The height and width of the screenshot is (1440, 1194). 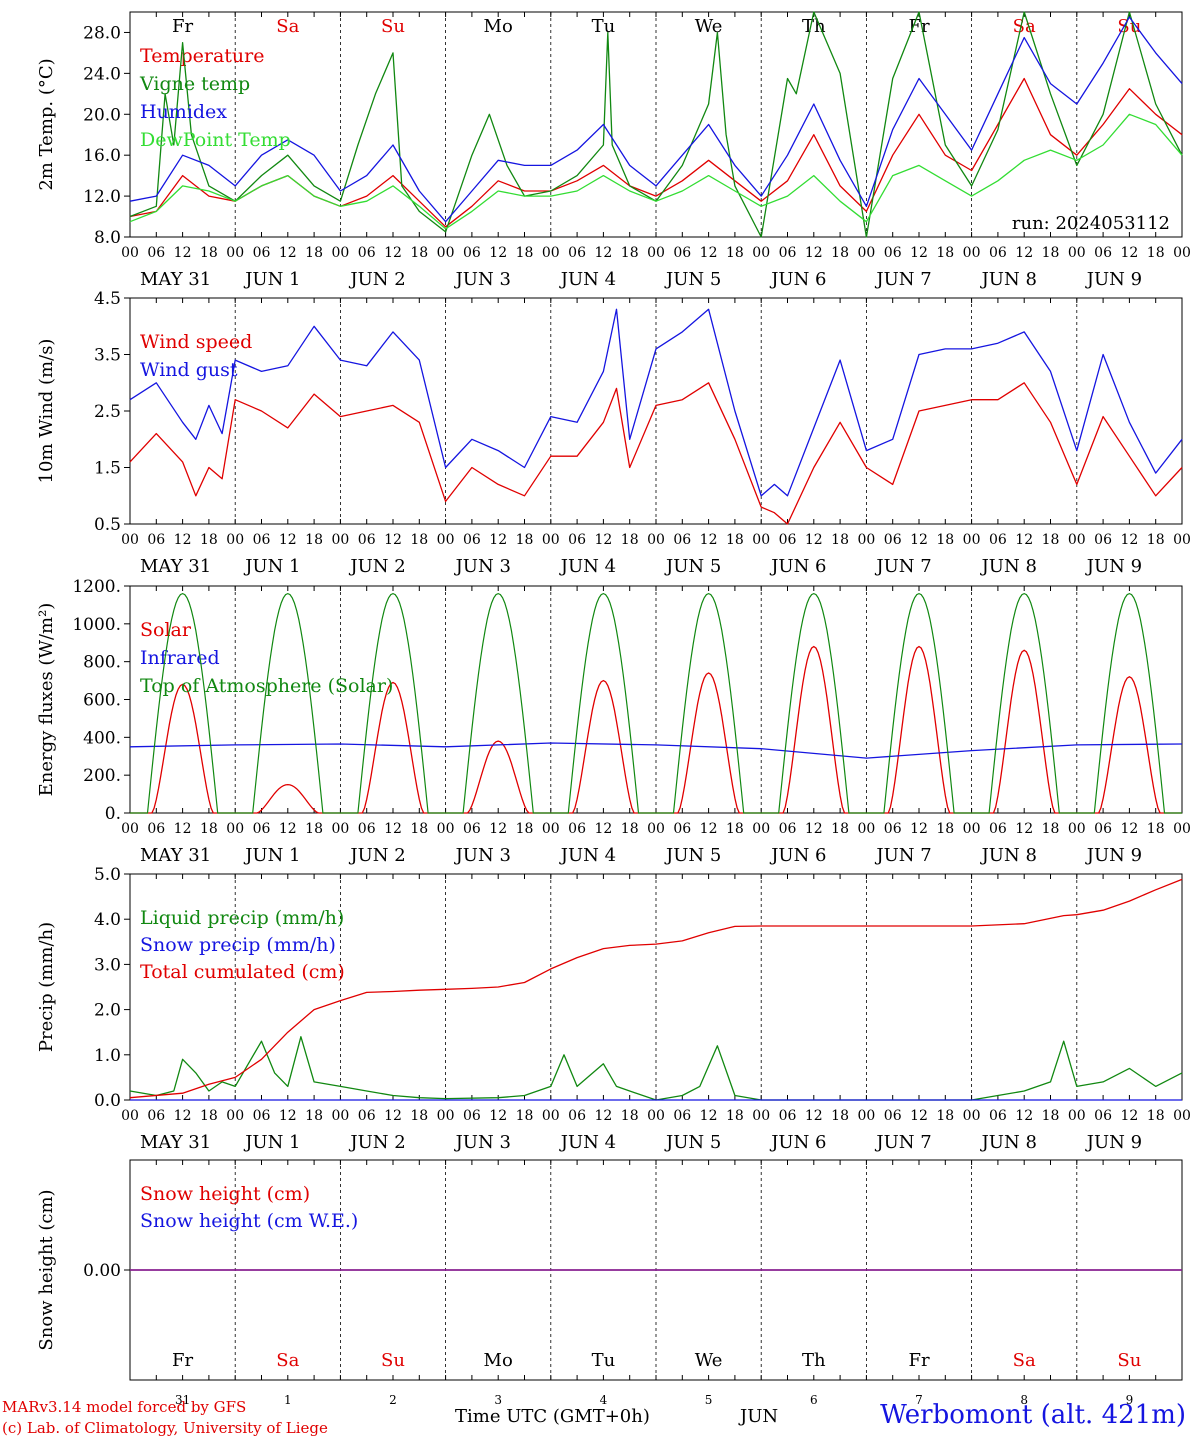 What do you see at coordinates (107, 356) in the screenshot?
I see `y-tick-label: 3.5` at bounding box center [107, 356].